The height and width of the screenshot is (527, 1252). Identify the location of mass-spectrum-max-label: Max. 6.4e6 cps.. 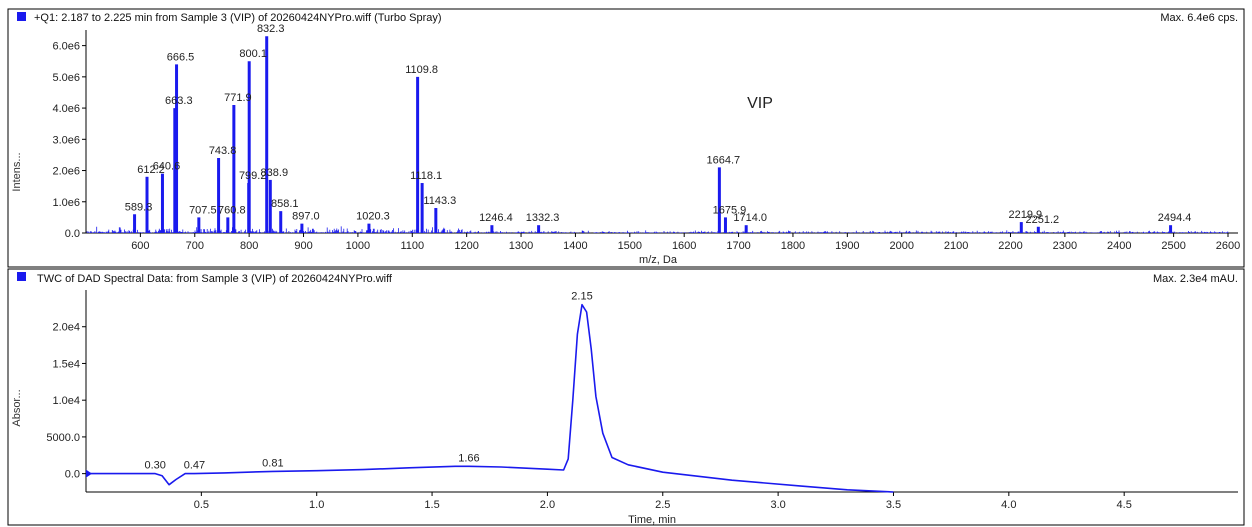
(1199, 18).